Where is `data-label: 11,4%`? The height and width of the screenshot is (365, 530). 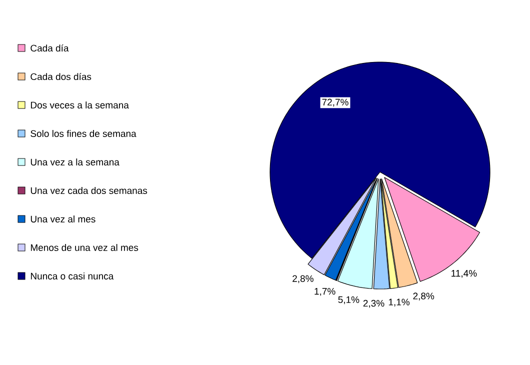 data-label: 11,4% is located at coordinates (464, 274).